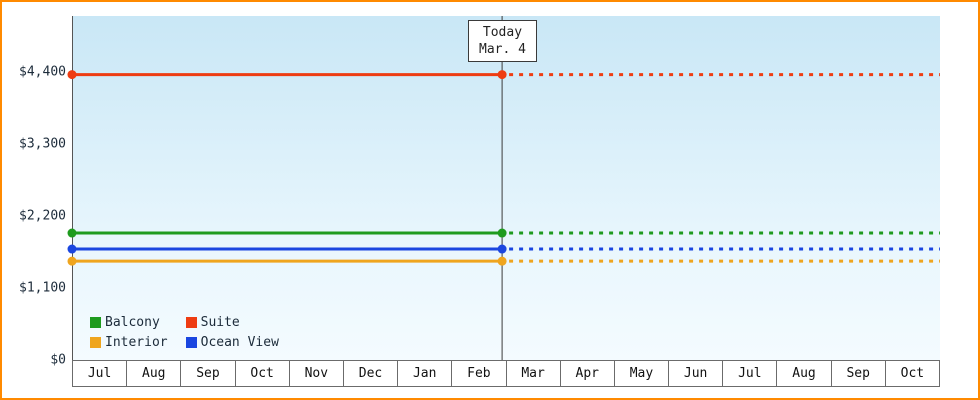  I want to click on legend: Balcony Suite Interior Ocean View, so click(184, 332).